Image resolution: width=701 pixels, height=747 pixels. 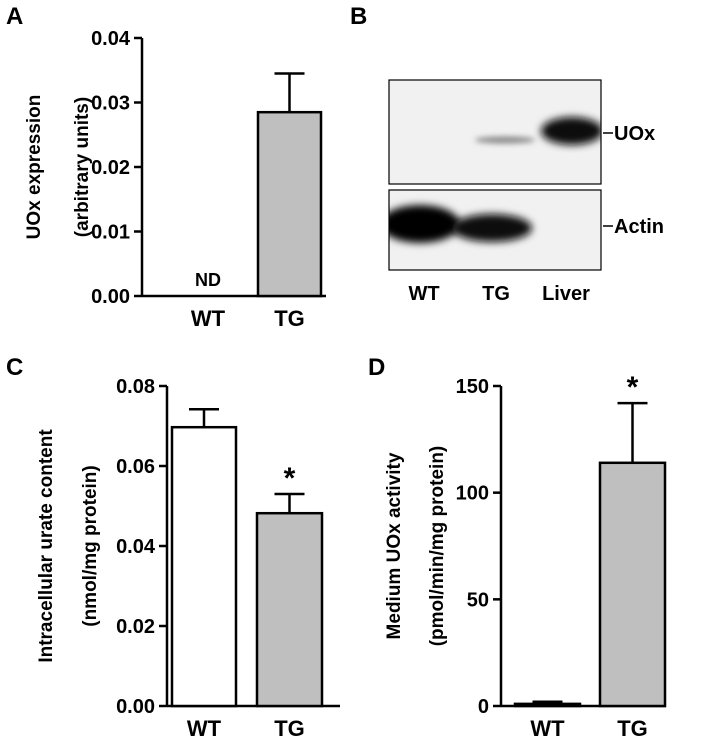 I want to click on panel-letter-c: C, so click(x=14, y=367).